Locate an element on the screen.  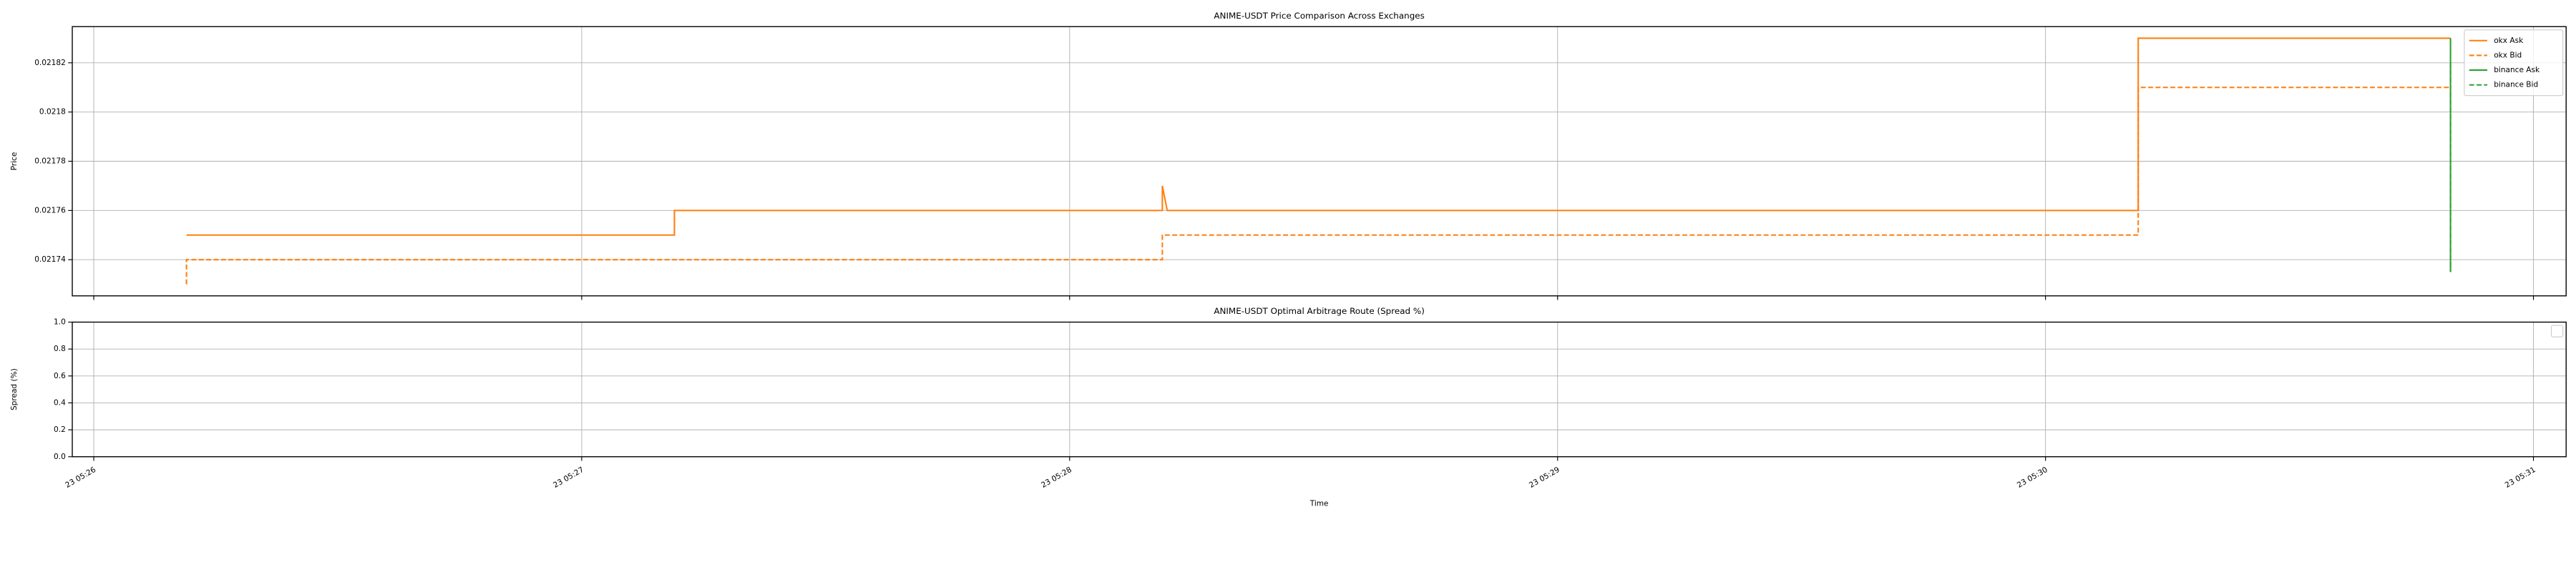
y-tick-label: 0.02182 is located at coordinates (50, 63).